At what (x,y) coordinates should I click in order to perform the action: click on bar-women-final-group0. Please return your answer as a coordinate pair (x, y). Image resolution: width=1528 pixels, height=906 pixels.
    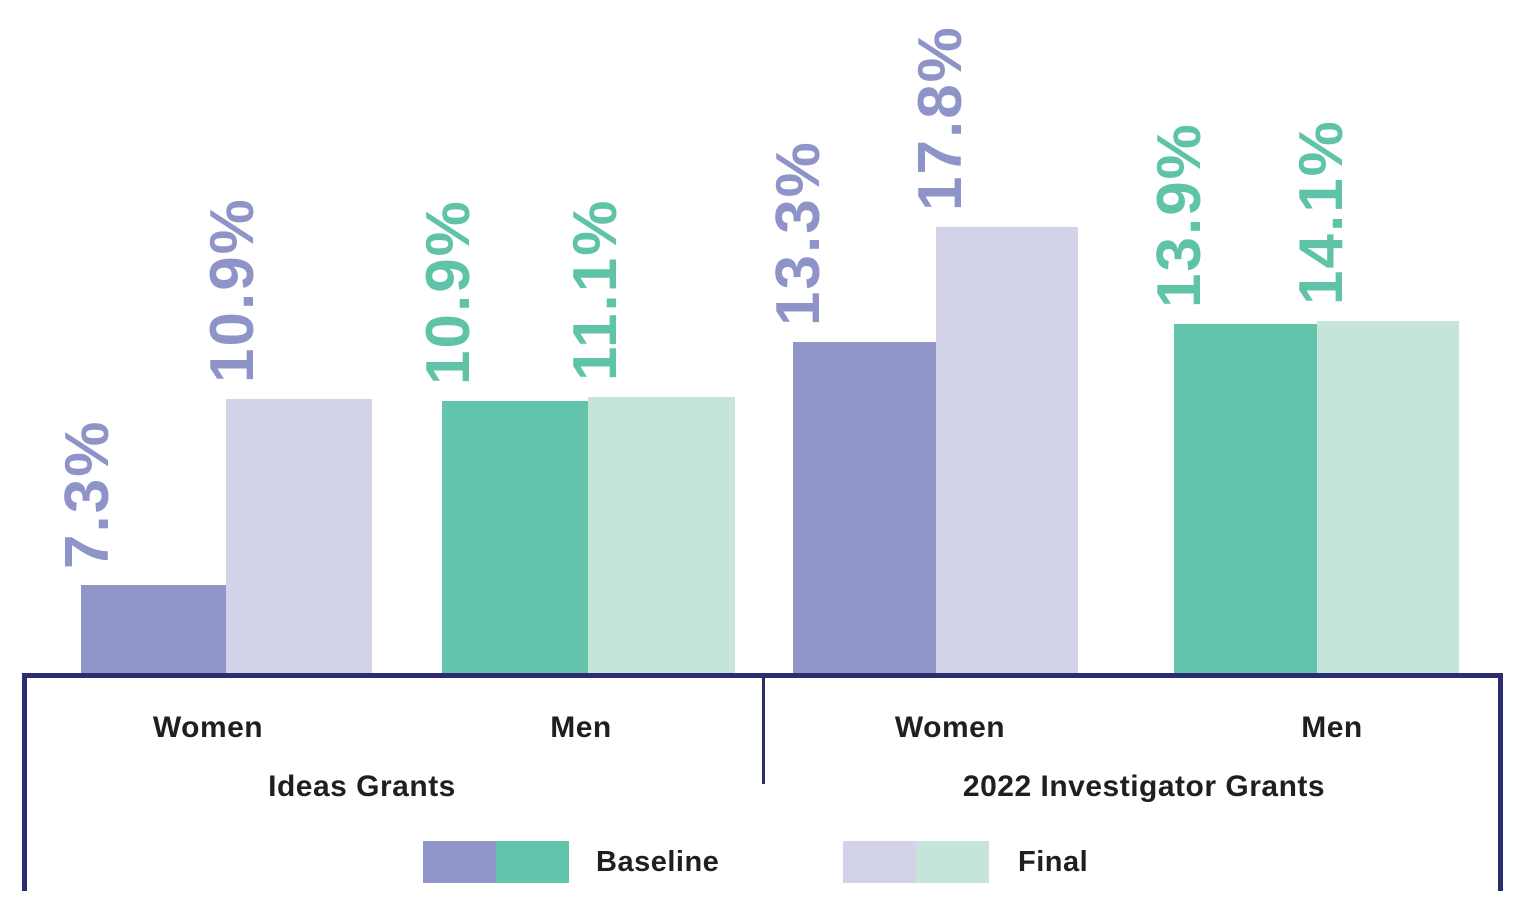
    Looking at the image, I should click on (299, 537).